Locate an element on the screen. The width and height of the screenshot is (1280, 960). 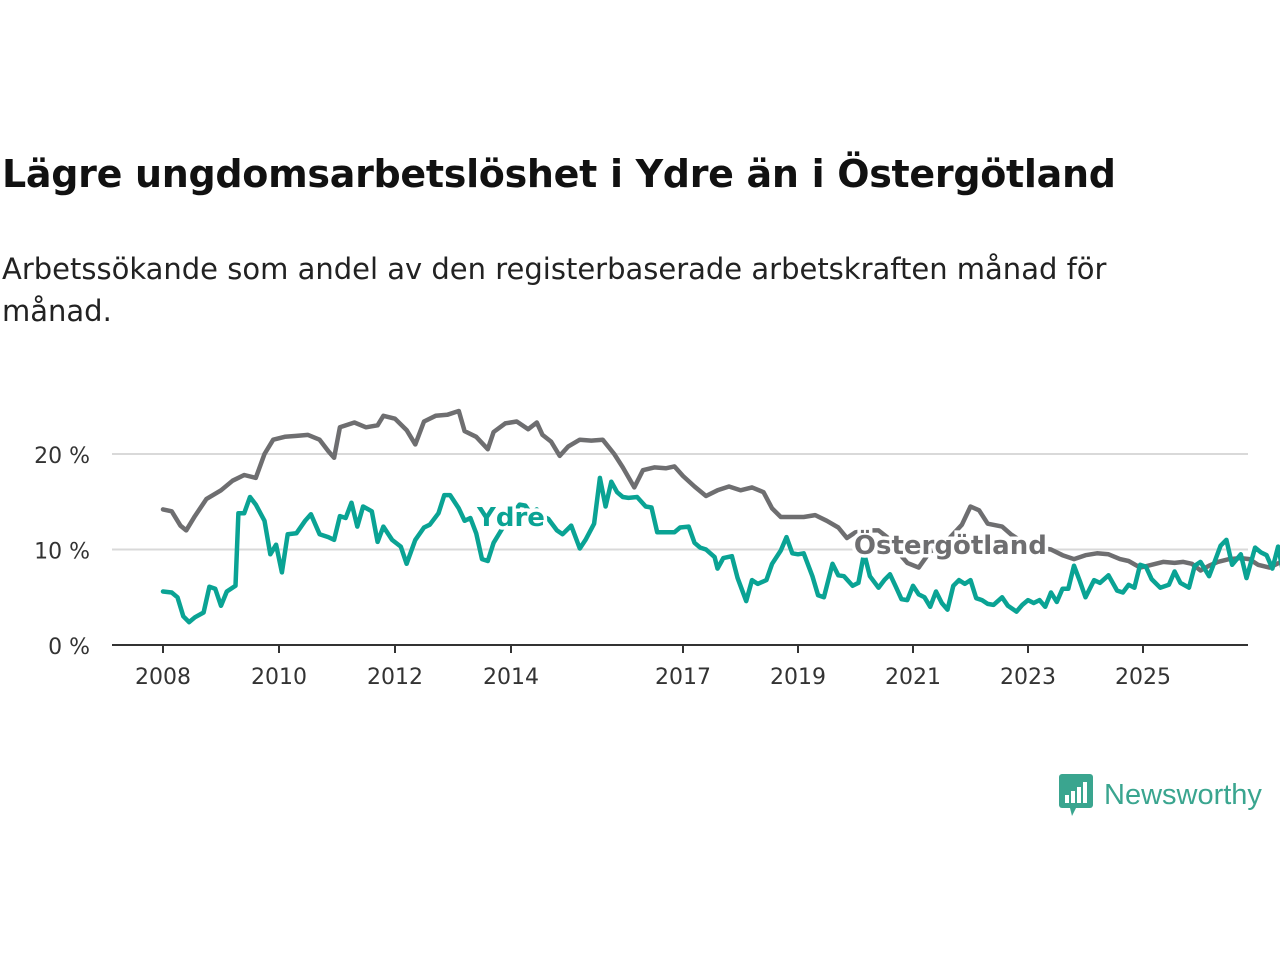
x-tick-label: 2025 is located at coordinates (1143, 677).